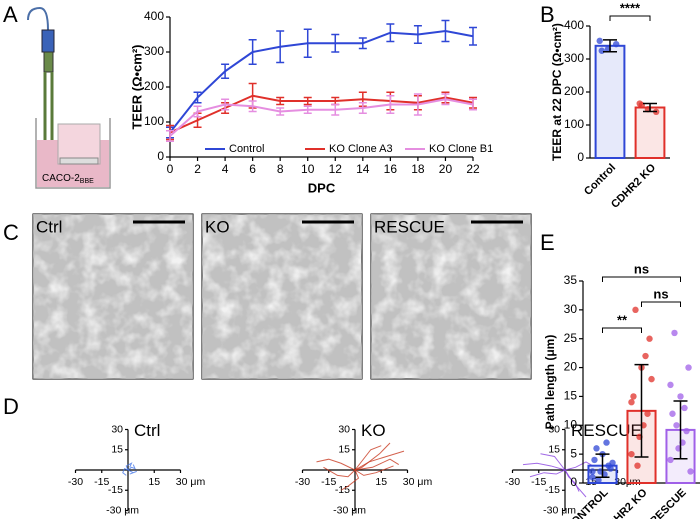 The image size is (700, 519). What do you see at coordinates (154, 16) in the screenshot?
I see `y-tick-label: 400` at bounding box center [154, 16].